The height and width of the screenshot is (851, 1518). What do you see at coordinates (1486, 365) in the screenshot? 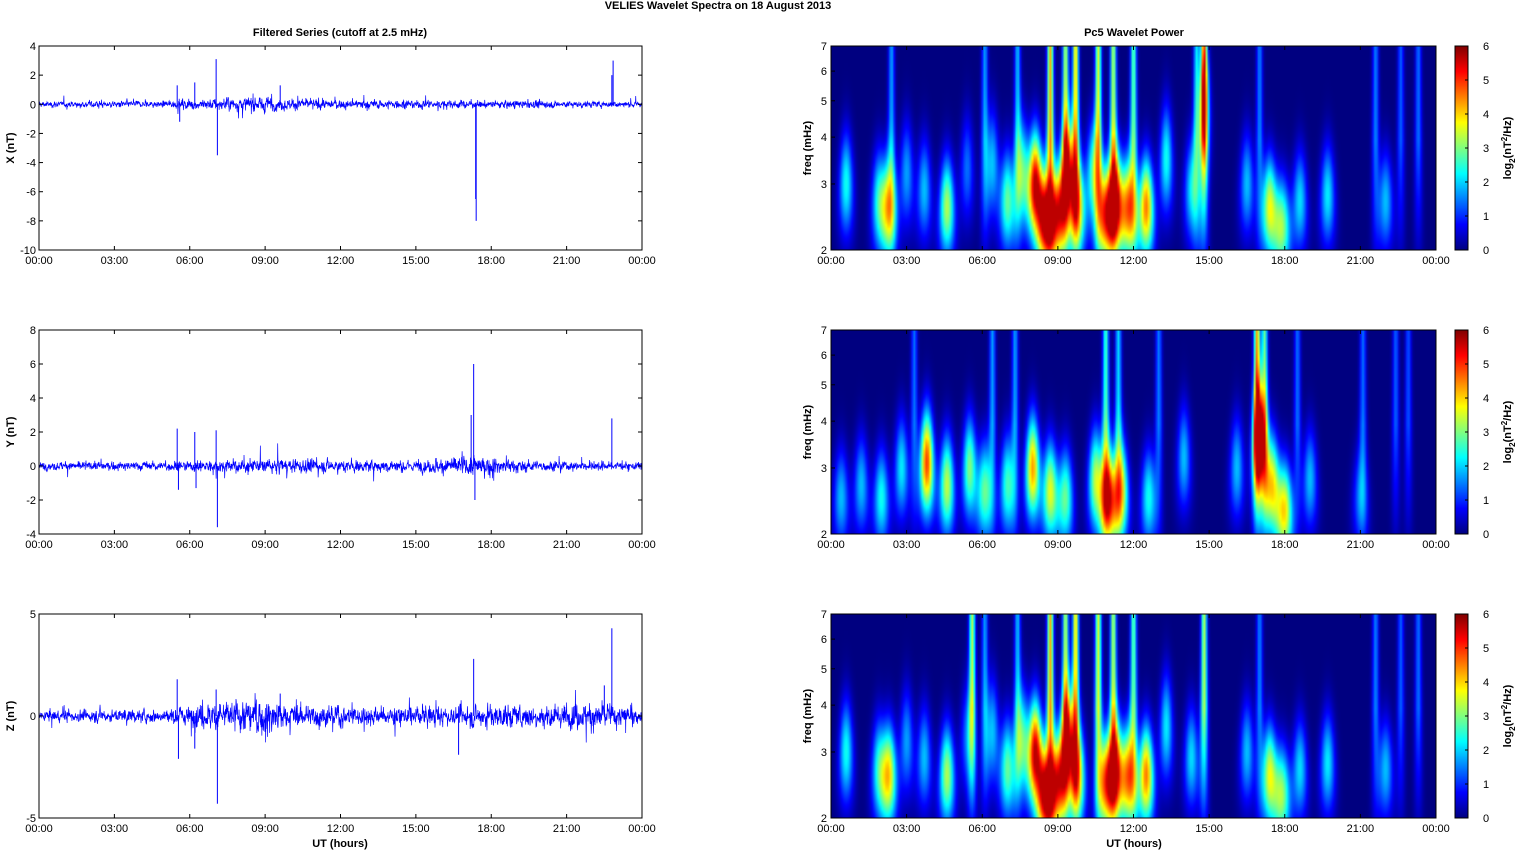
I see `colorbar-tick-label: 5` at bounding box center [1486, 365].